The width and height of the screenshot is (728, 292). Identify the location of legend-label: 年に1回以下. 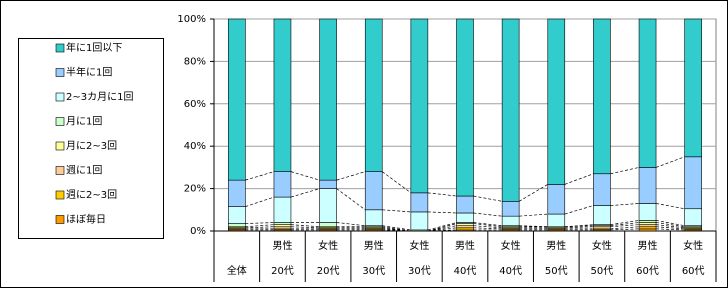
(94, 47).